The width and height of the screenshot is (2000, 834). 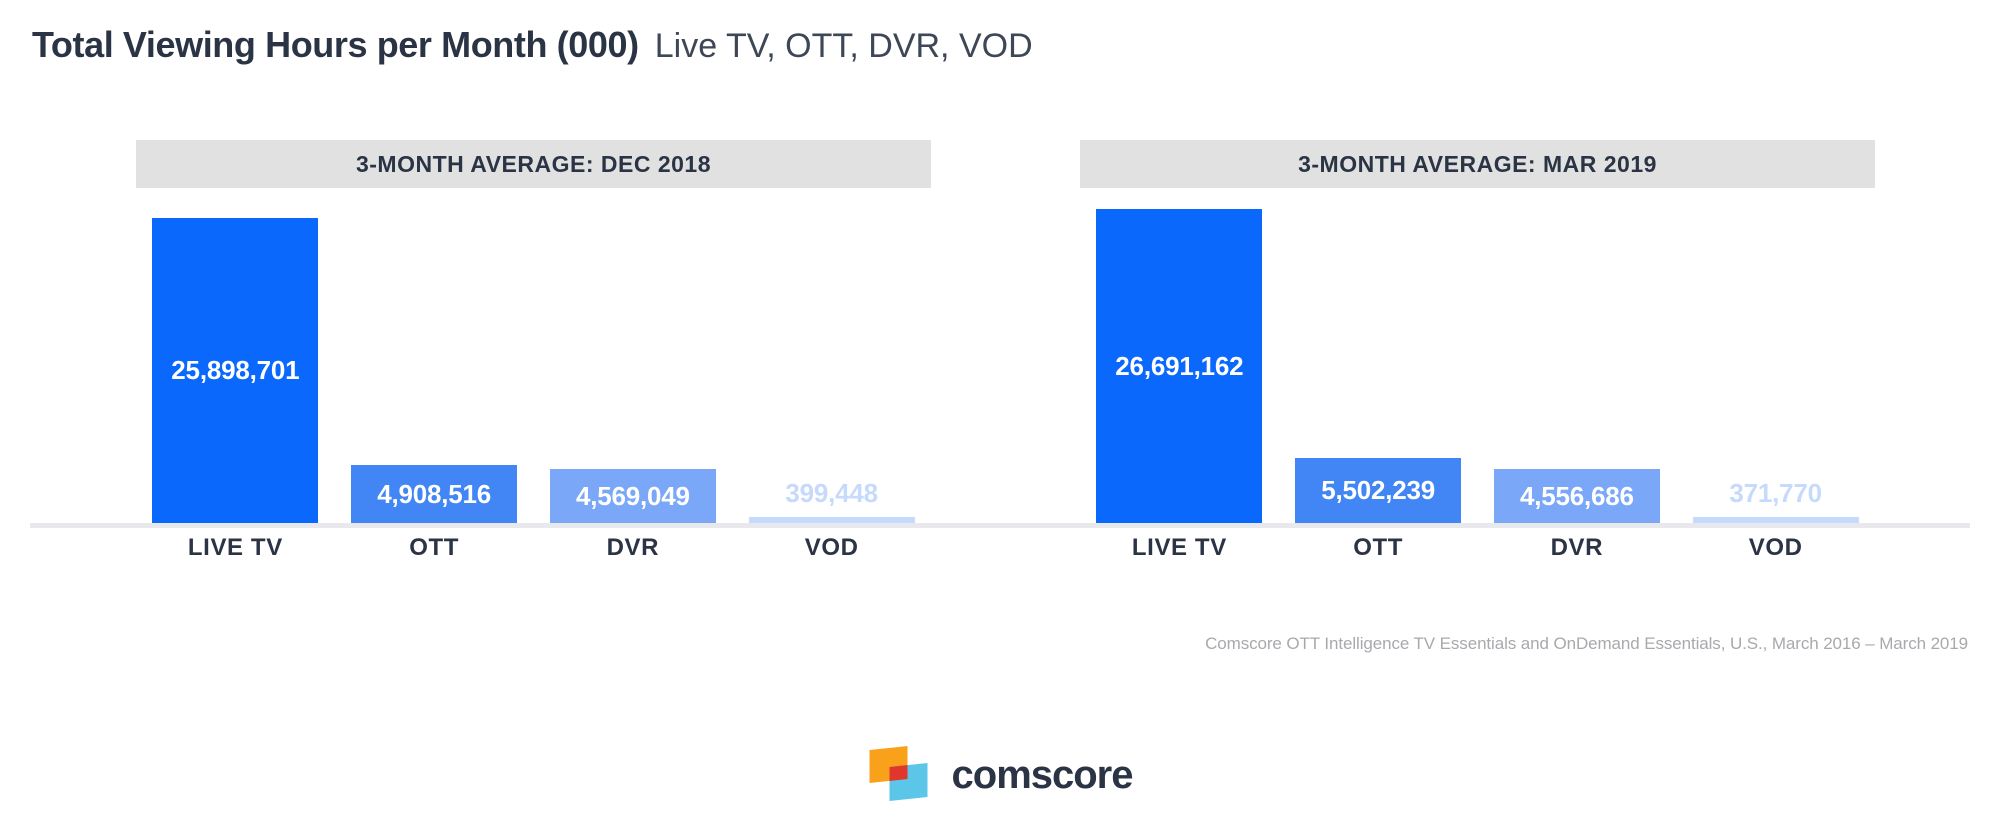 I want to click on panel-header-dec-2018: 3-MONTH AVERAGE: DEC 2018, so click(x=533, y=164).